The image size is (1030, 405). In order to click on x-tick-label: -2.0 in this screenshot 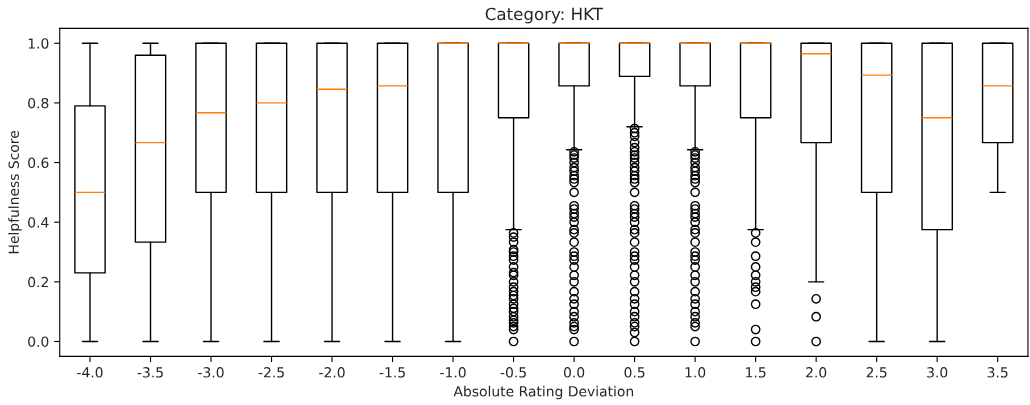, I will do `click(332, 372)`.